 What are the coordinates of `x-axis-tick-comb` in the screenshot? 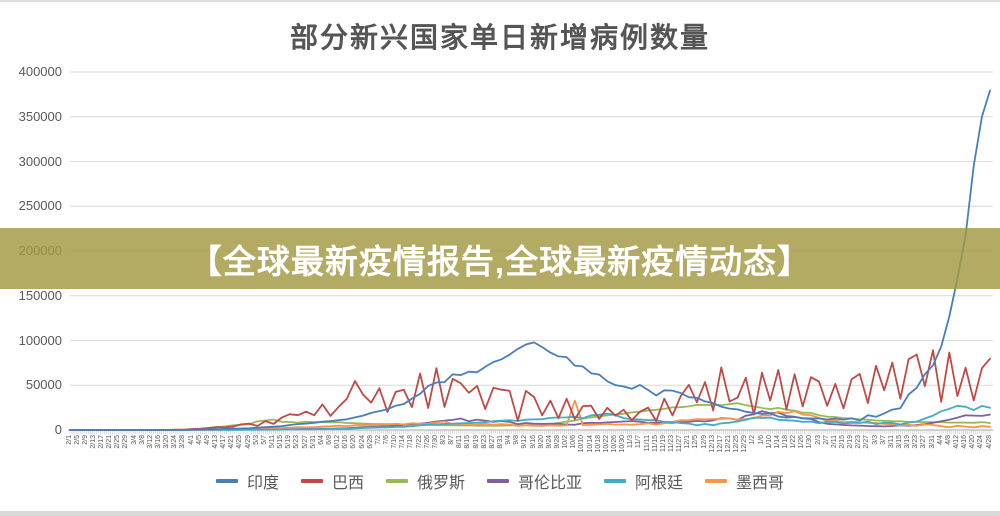 It's located at (530, 432).